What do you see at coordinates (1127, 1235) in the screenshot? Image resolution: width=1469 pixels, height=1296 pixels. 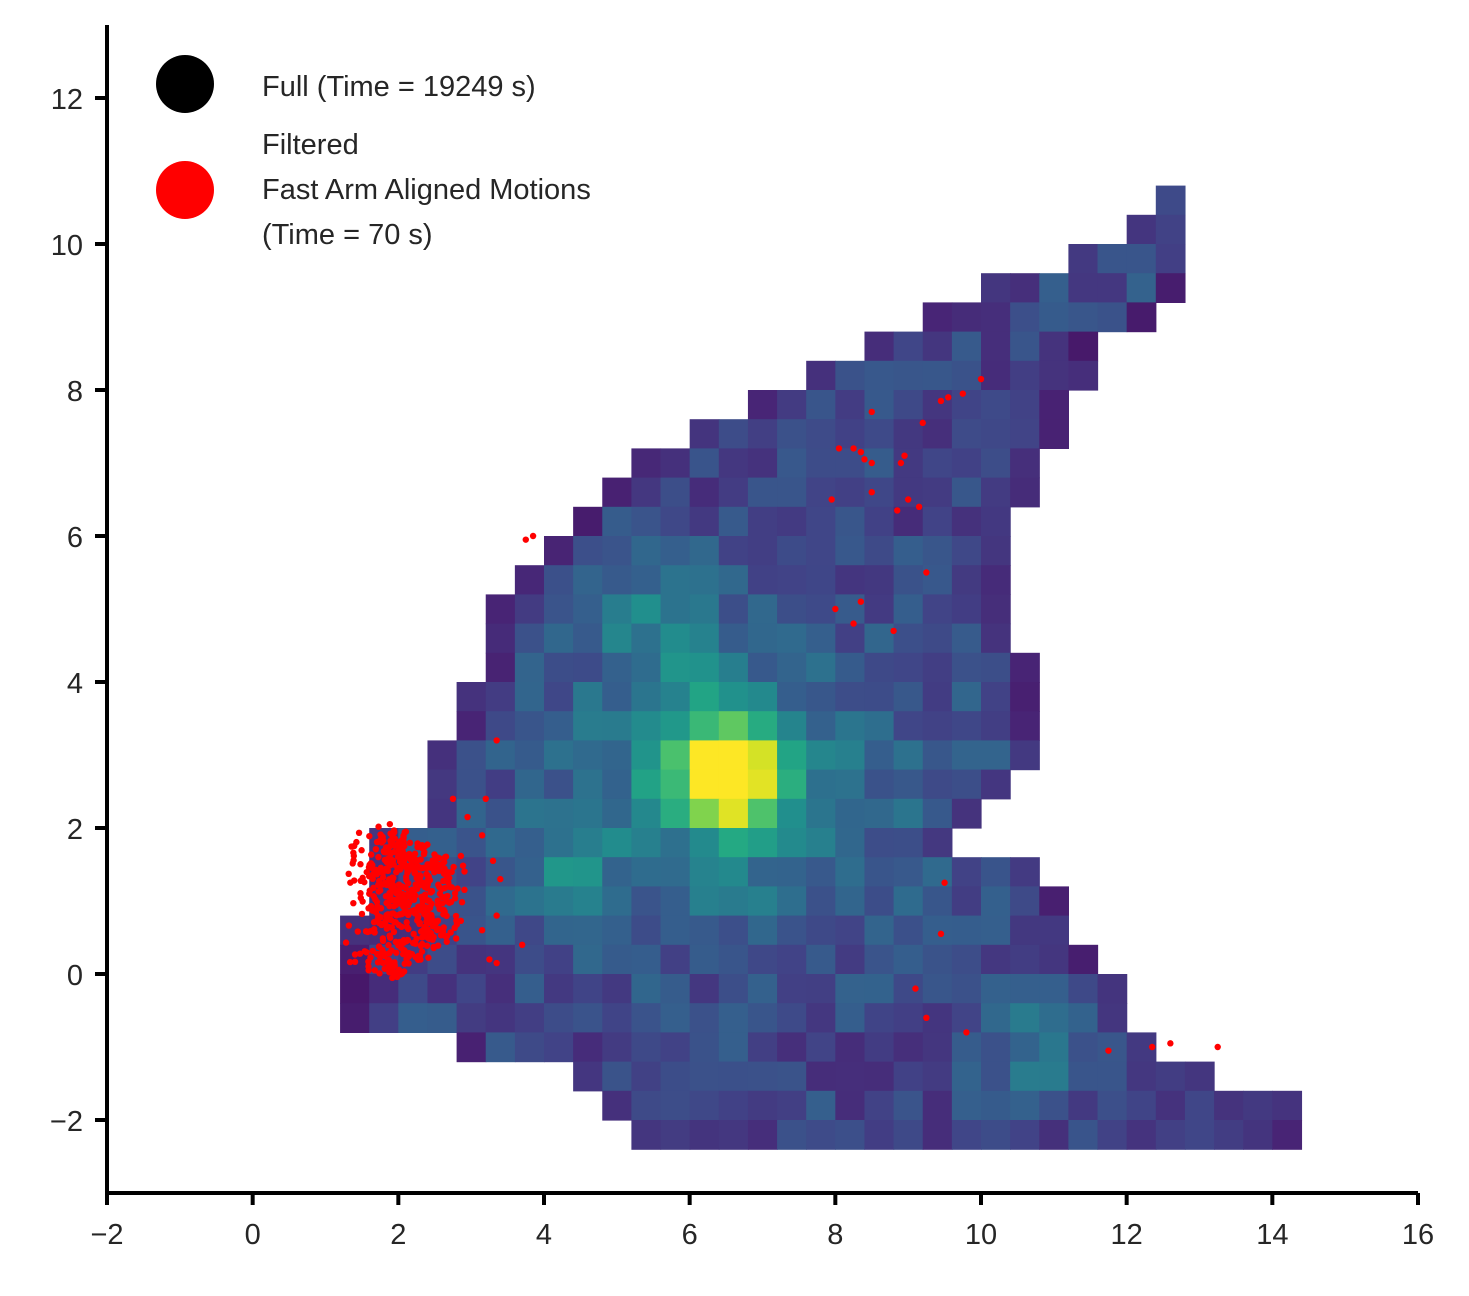 I see `x-tick-label: 12` at bounding box center [1127, 1235].